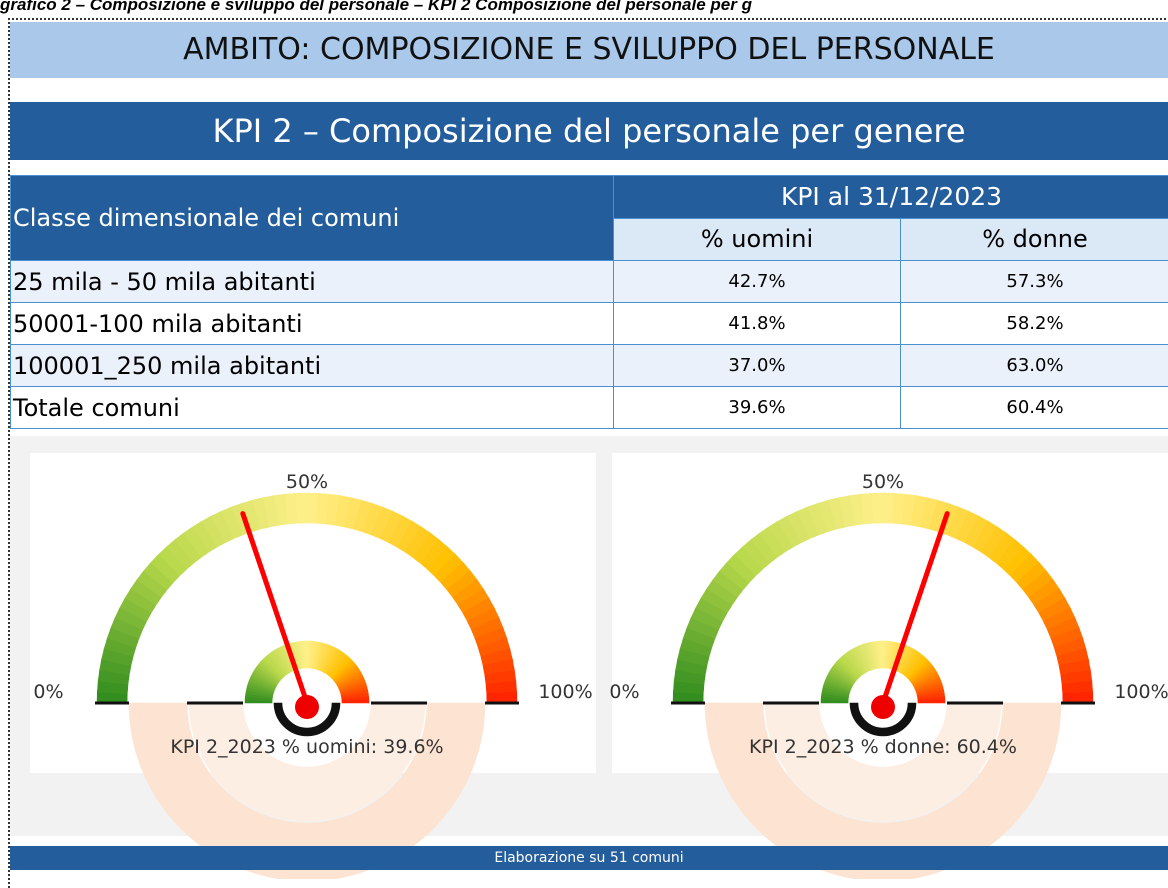 The image size is (1168, 888). Describe the element at coordinates (589, 858) in the screenshot. I see `footer: Elaborazione su 51 comuni` at that location.